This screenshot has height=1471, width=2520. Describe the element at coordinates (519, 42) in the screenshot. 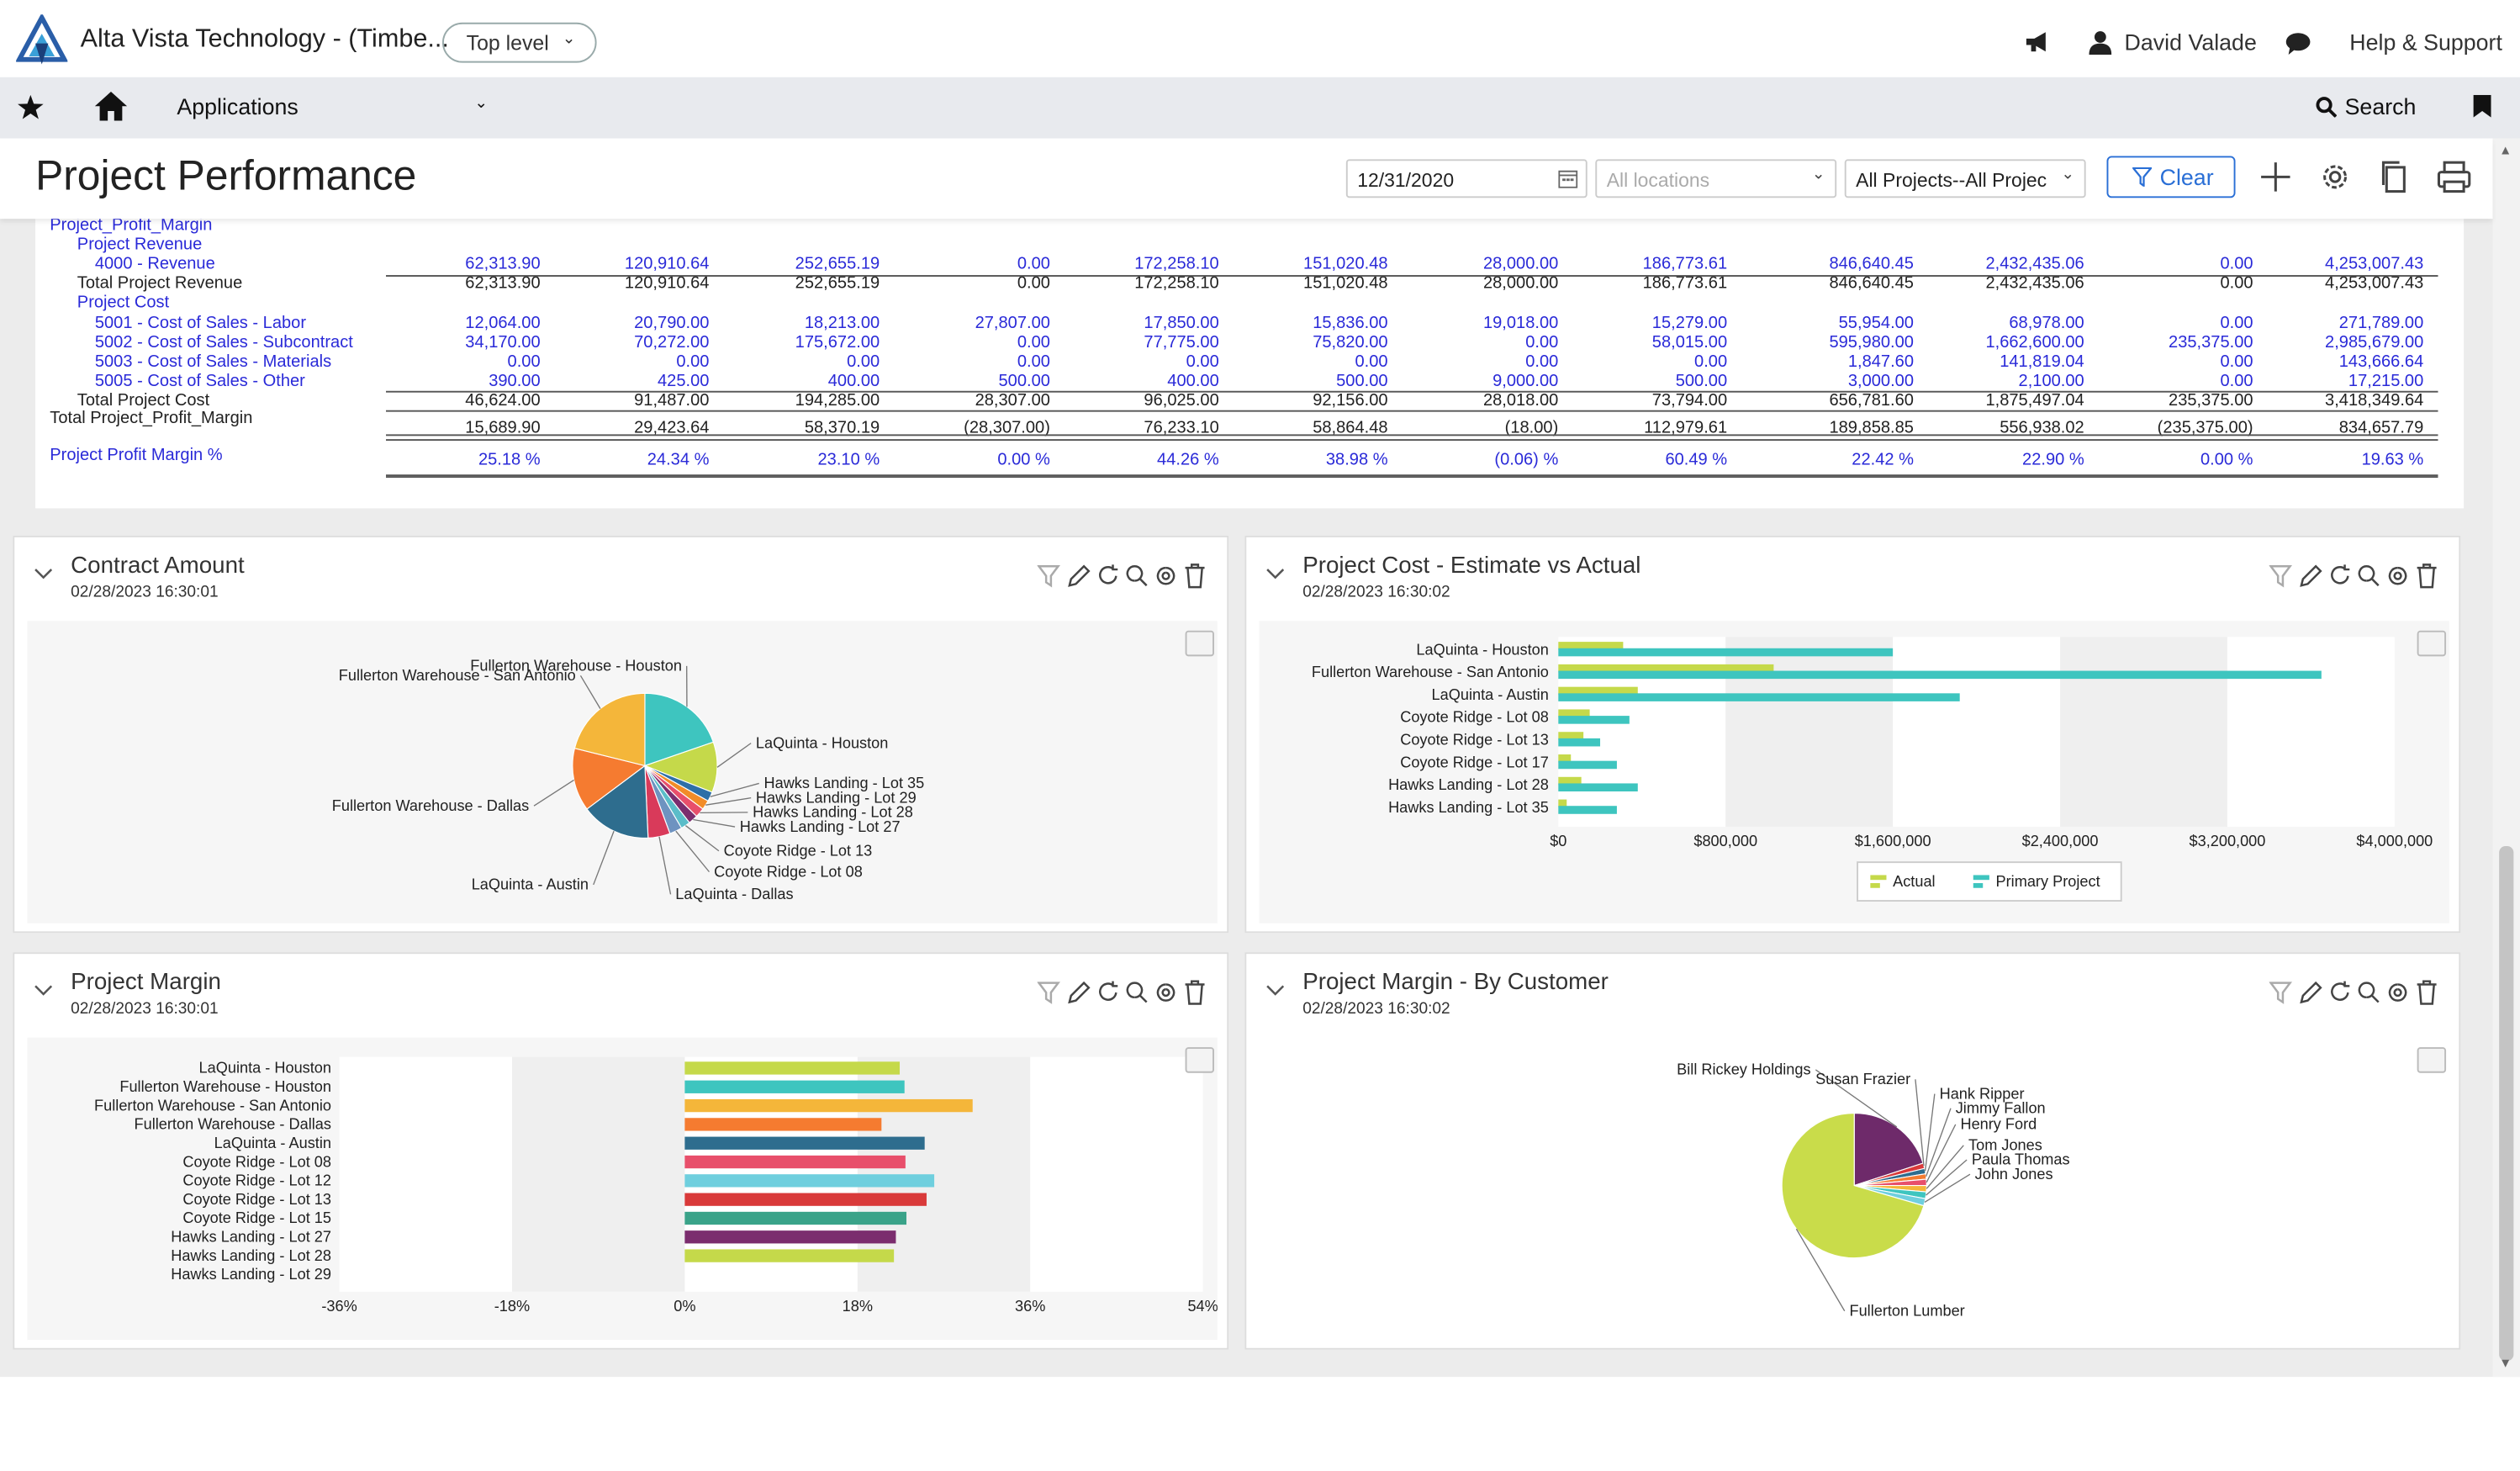

I see `level-dropdown: Top level ⌄` at that location.